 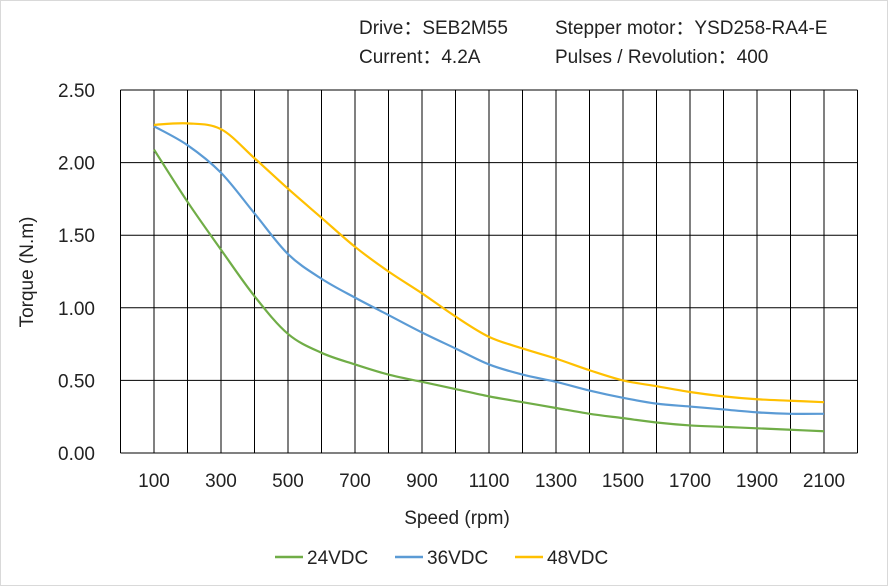 I want to click on y-tick-label: 1.00, so click(x=76, y=309).